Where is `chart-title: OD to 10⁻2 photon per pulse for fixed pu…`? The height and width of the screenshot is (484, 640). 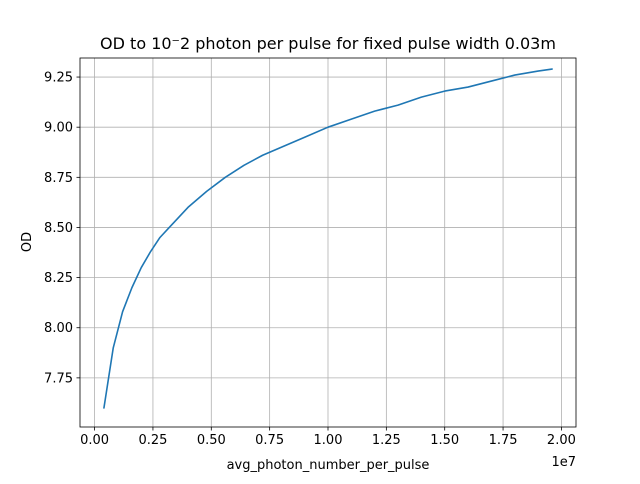
chart-title: OD to 10⁻2 photon per pulse for fixed pu… is located at coordinates (328, 43).